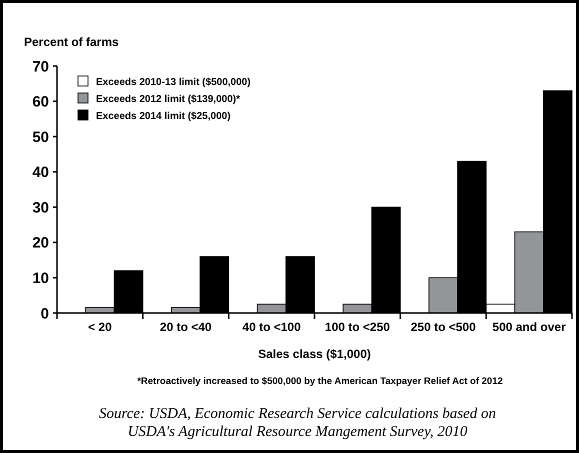 The height and width of the screenshot is (453, 579). Describe the element at coordinates (72, 42) in the screenshot. I see `y-axis-title: Percent of farms` at that location.